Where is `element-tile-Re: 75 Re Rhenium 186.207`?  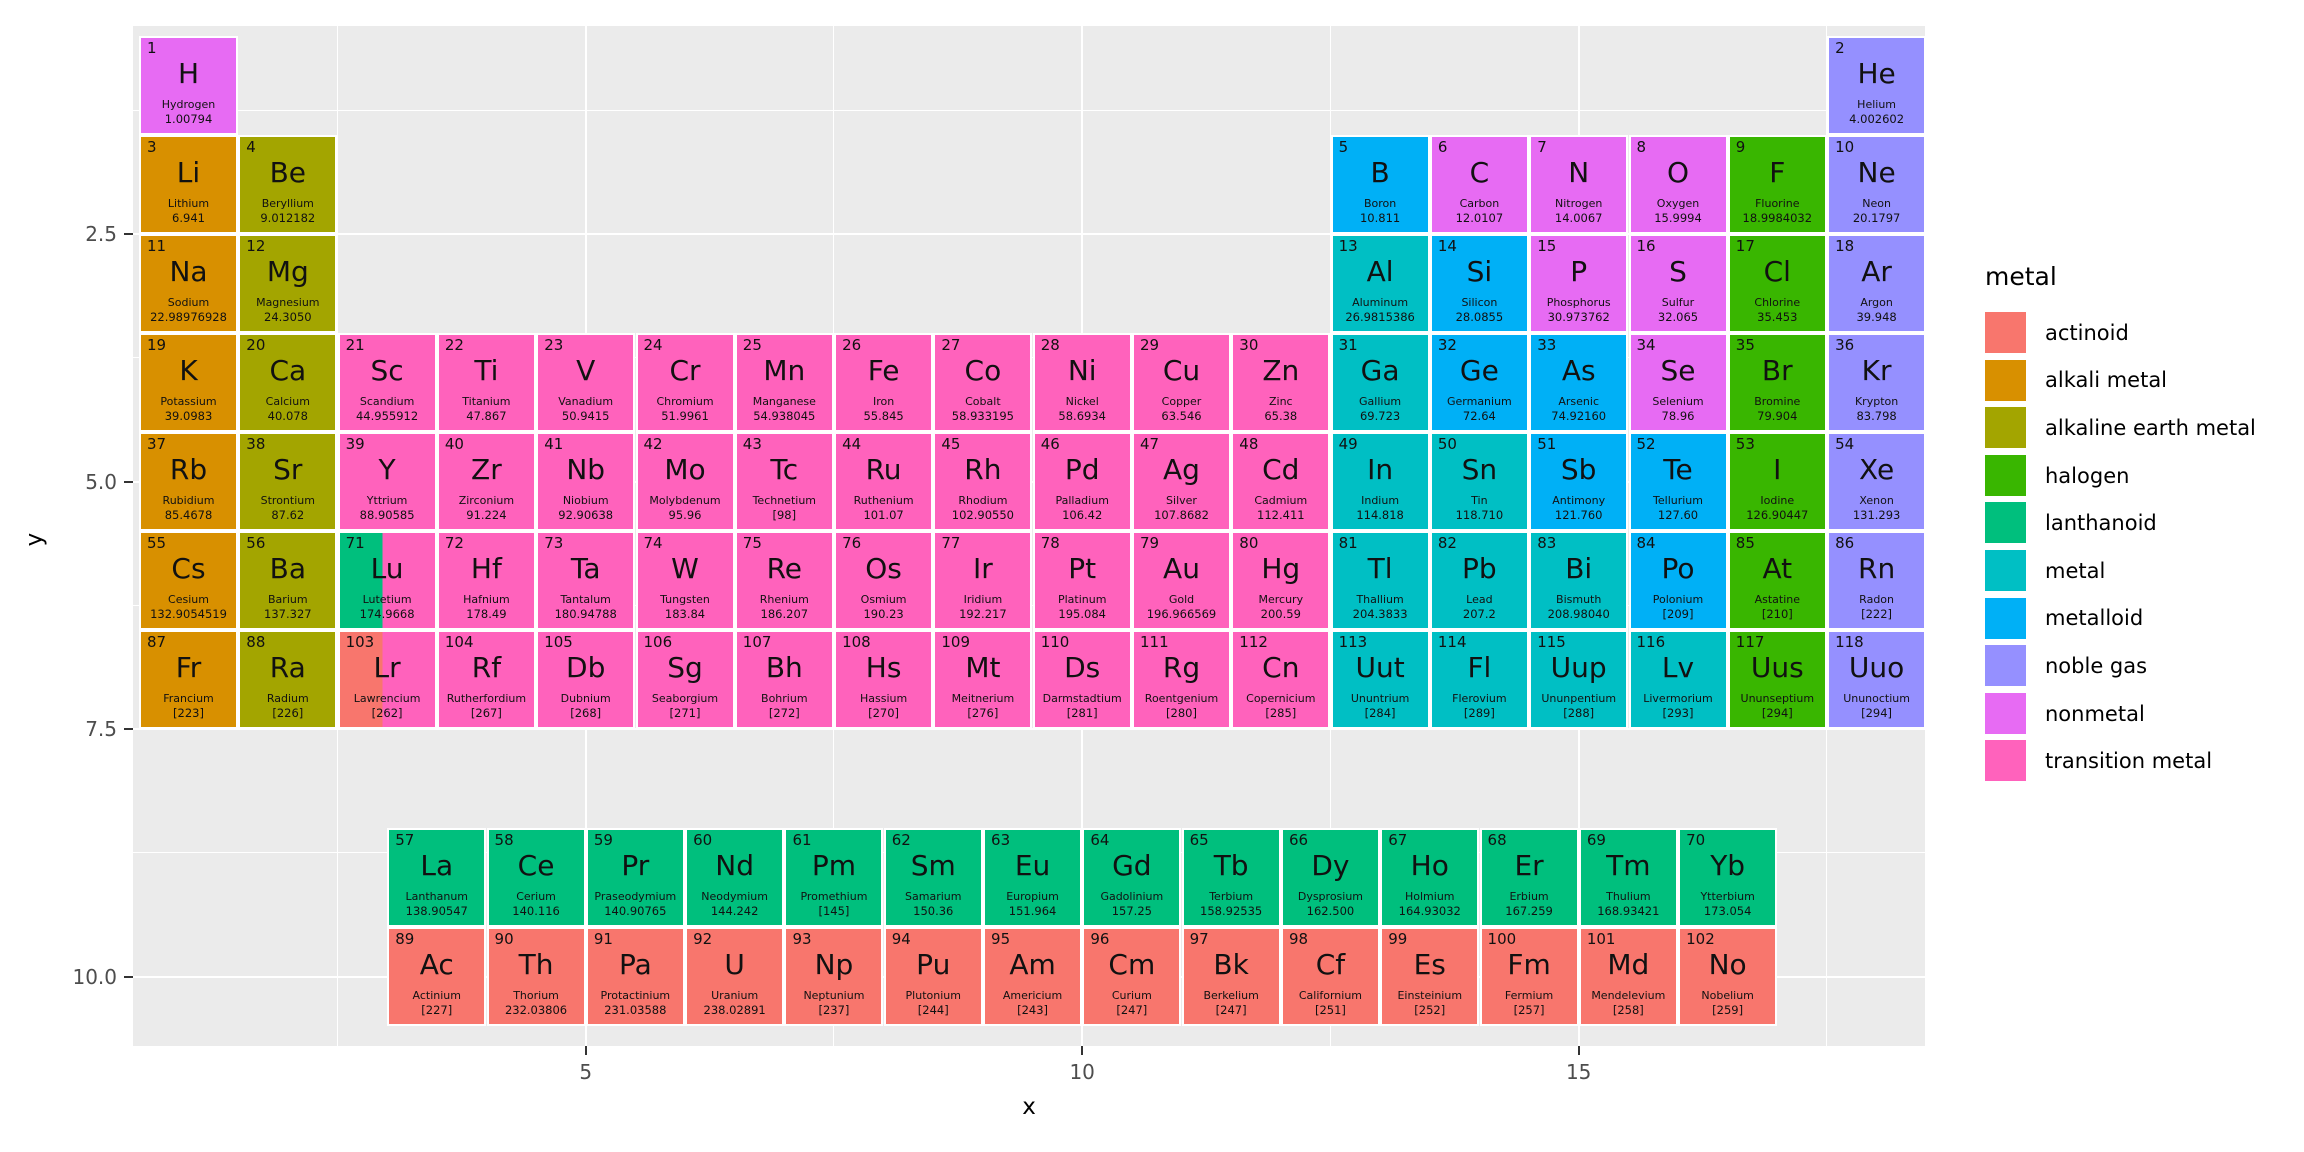
element-tile-Re: 75 Re Rhenium 186.207 is located at coordinates (784, 580).